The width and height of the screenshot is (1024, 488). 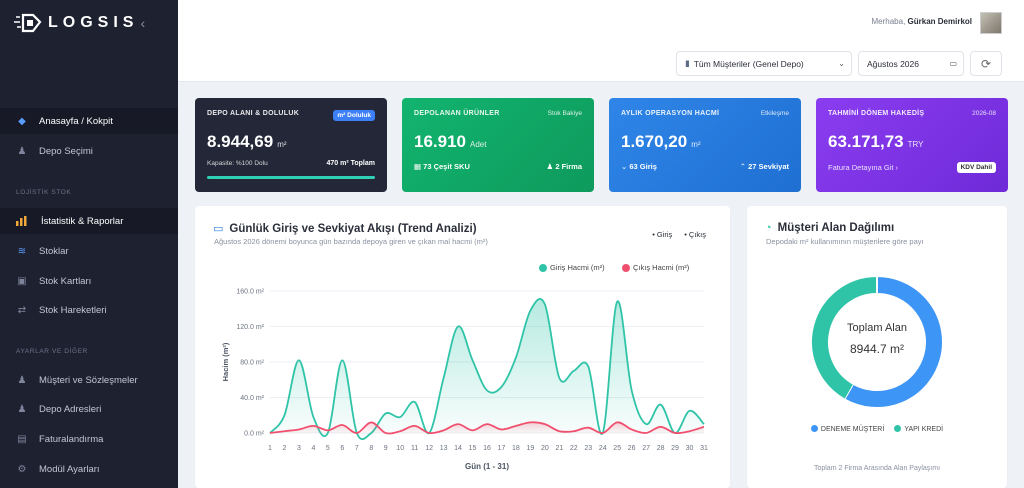 What do you see at coordinates (89, 121) in the screenshot?
I see `sidebar-item-dashboard: ◆ Anasayfa / Kokpit` at bounding box center [89, 121].